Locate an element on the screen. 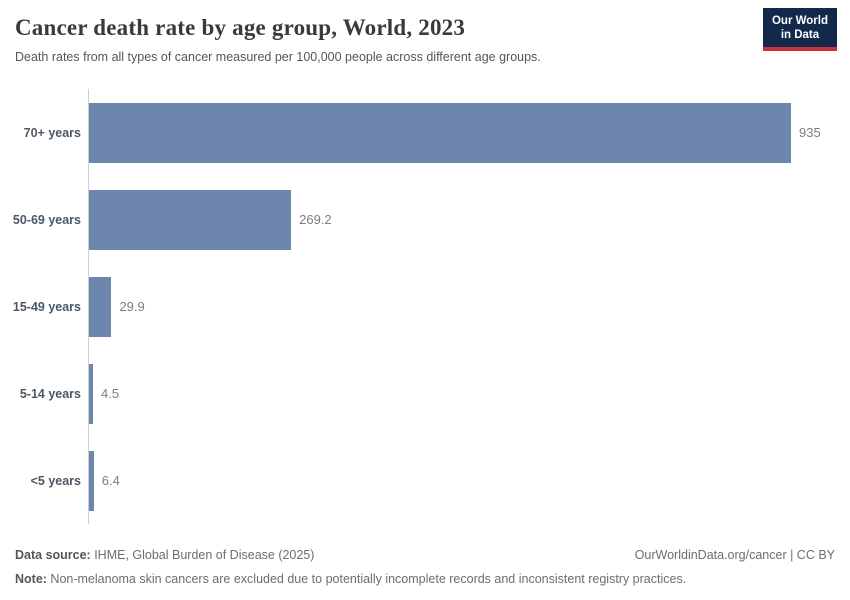  category-label: 15-49 years is located at coordinates (46, 306).